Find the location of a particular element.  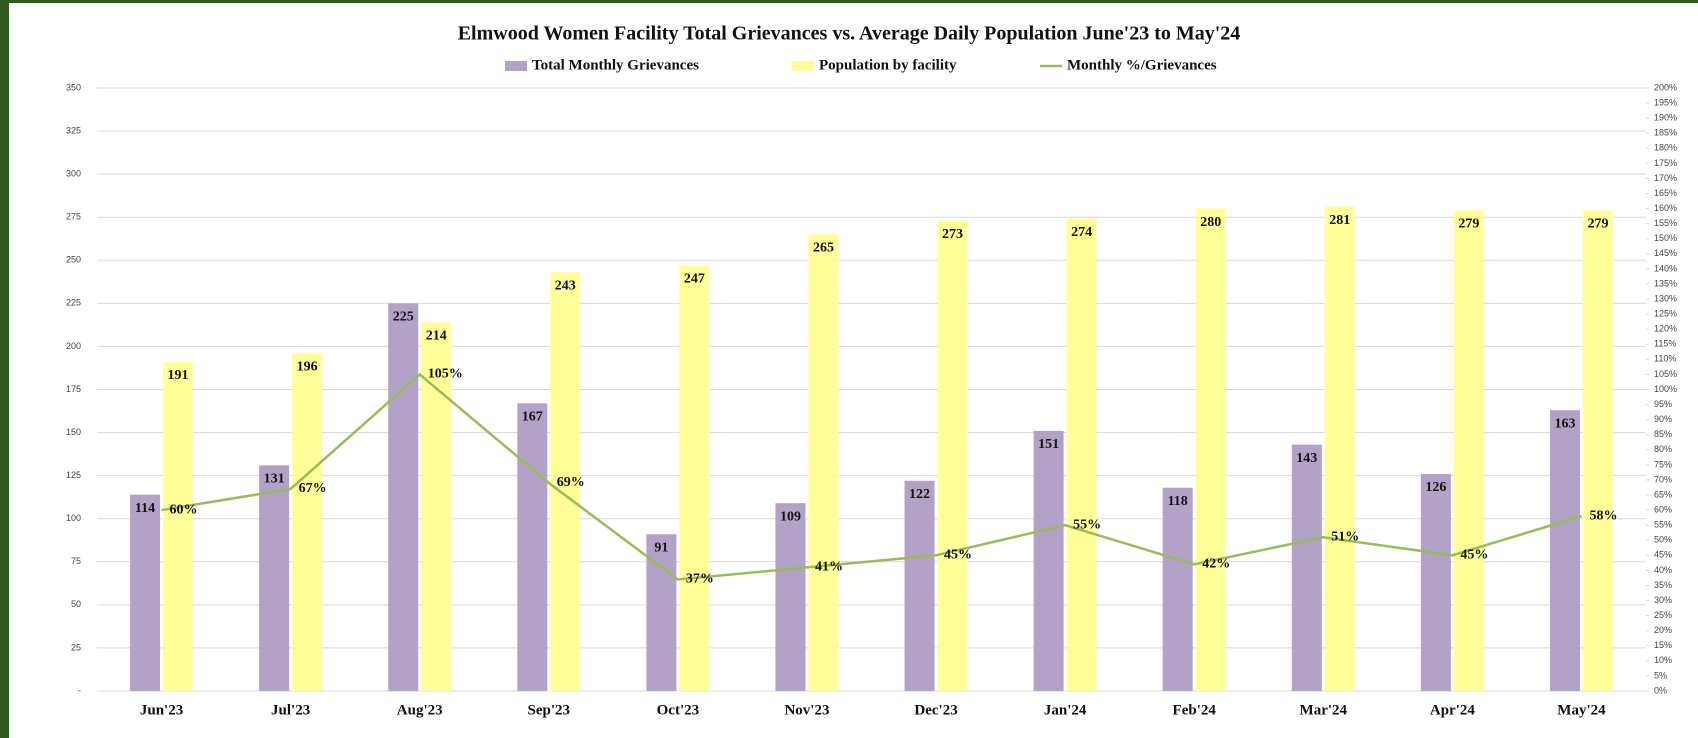

bar-value-label: 114 is located at coordinates (145, 508).